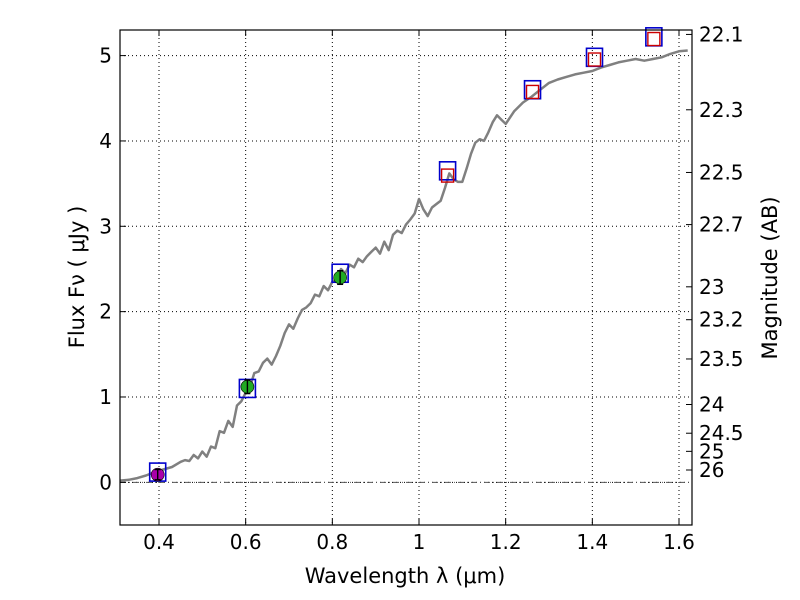  I want to click on x-tick-label: 0.8, so click(332, 542).